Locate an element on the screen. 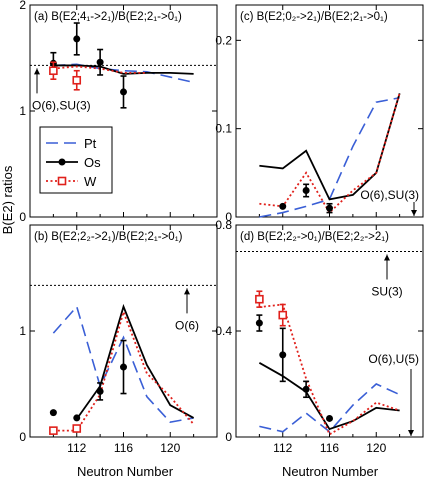  panel-title: (c) B(E2;0₂->2₁)/B(E2;2₁->0₁) is located at coordinates (314, 17).